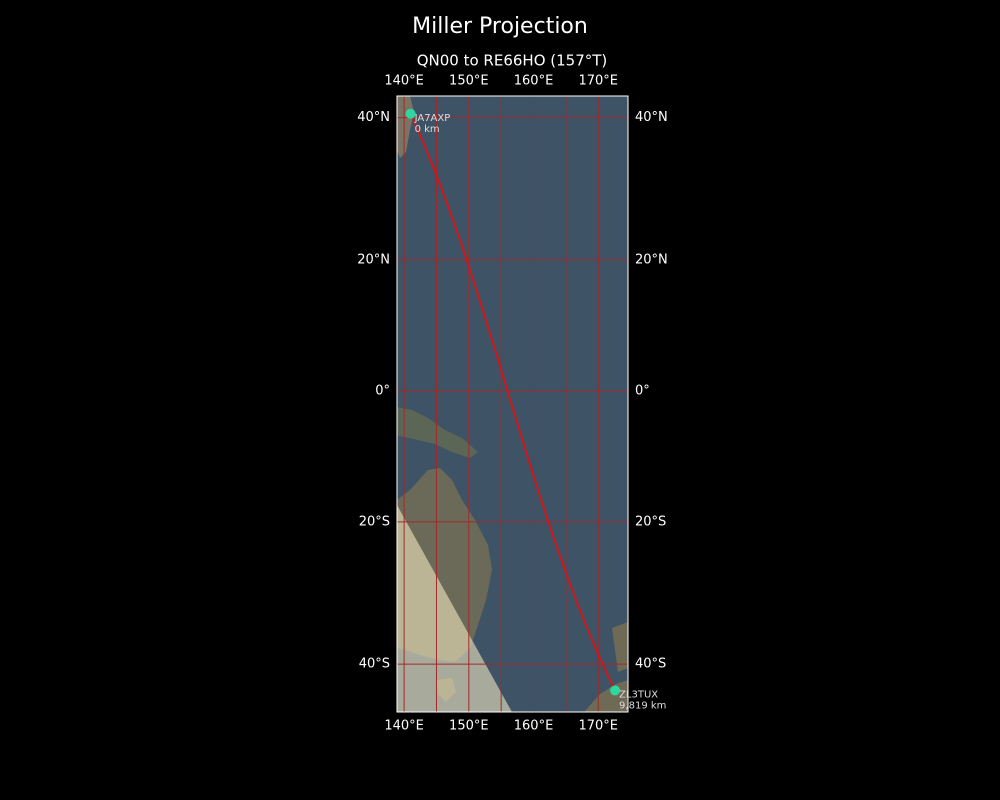 The height and width of the screenshot is (800, 1000). I want to click on station-label: ZL3TUX, so click(638, 694).